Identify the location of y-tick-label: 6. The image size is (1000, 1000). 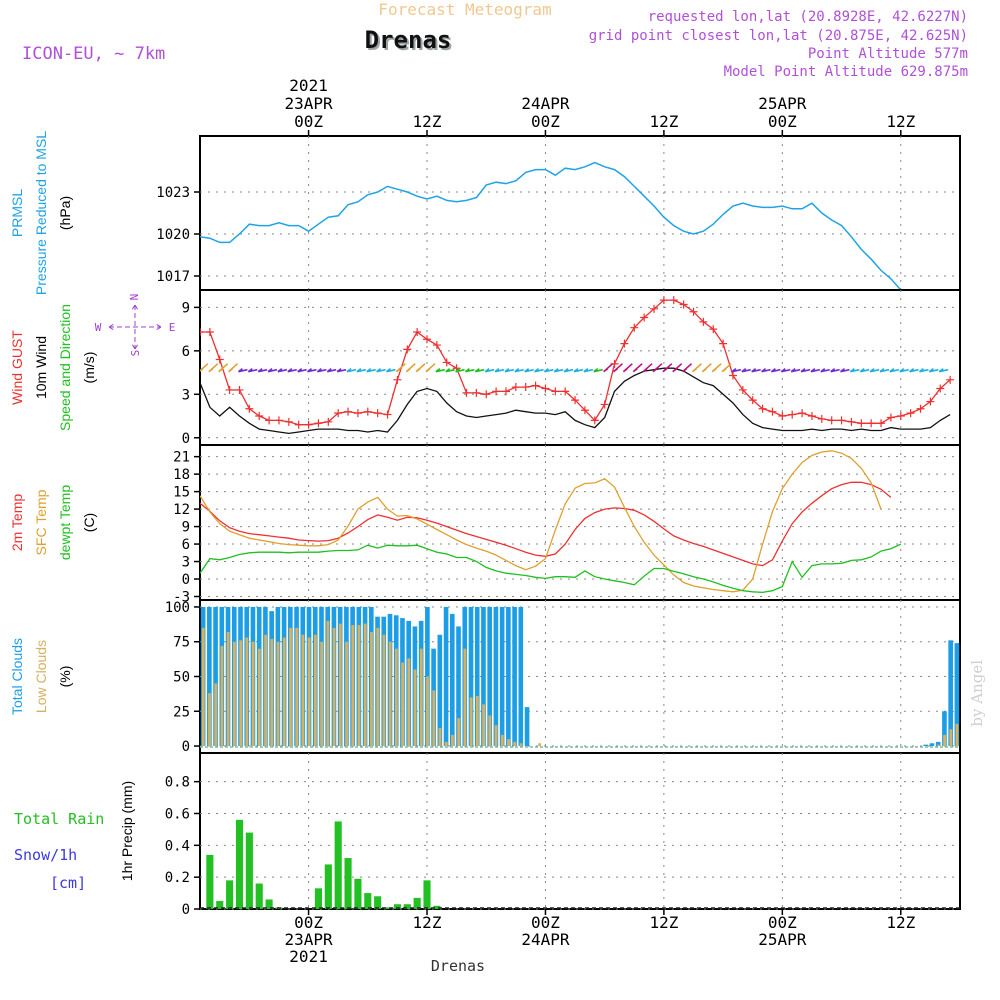
(186, 352).